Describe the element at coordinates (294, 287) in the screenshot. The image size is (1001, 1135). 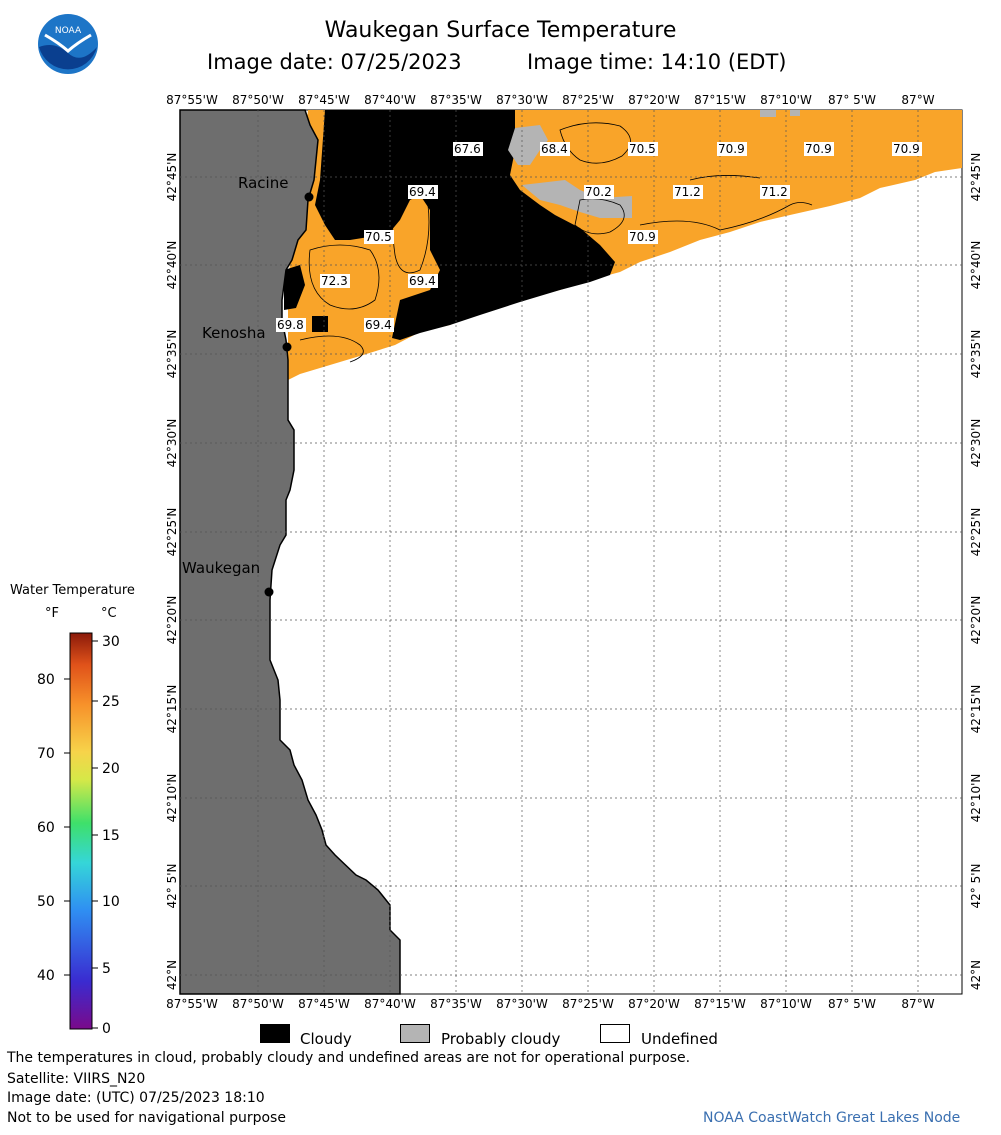
I see `cloudy-coast-patch` at that location.